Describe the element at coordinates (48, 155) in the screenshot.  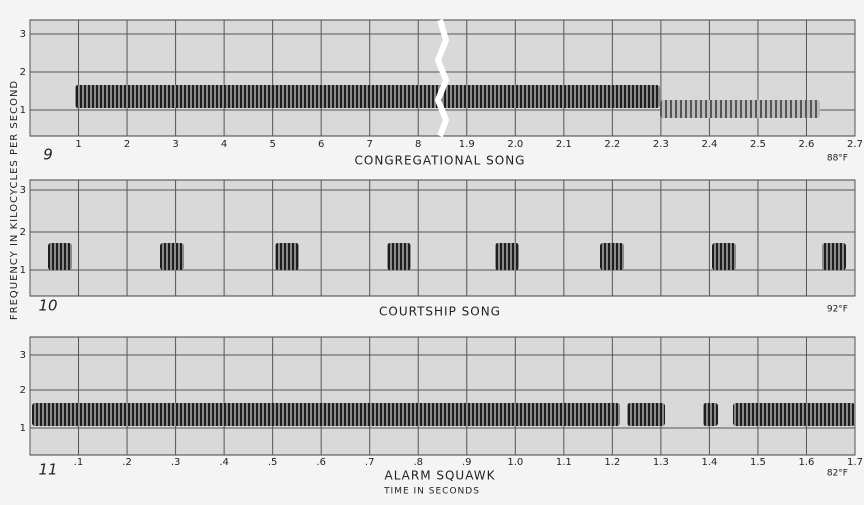
I see `panel-number: 9` at that location.